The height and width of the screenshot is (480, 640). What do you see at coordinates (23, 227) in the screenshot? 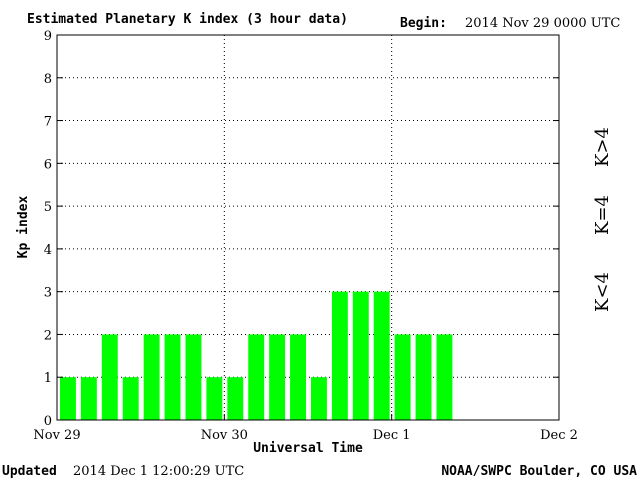
I see `y-axis-label: Kp index` at bounding box center [23, 227].